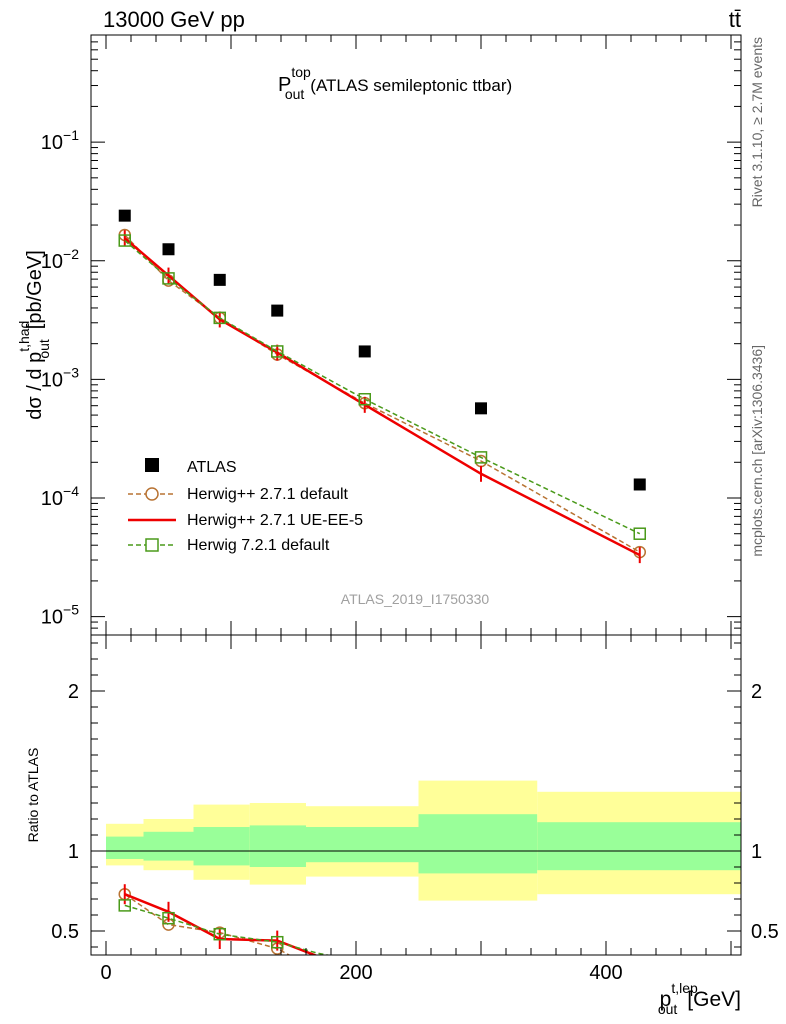 The height and width of the screenshot is (1024, 786). What do you see at coordinates (65, 932) in the screenshot?
I see `ratio-y-tick-label-left: 0.5` at bounding box center [65, 932].